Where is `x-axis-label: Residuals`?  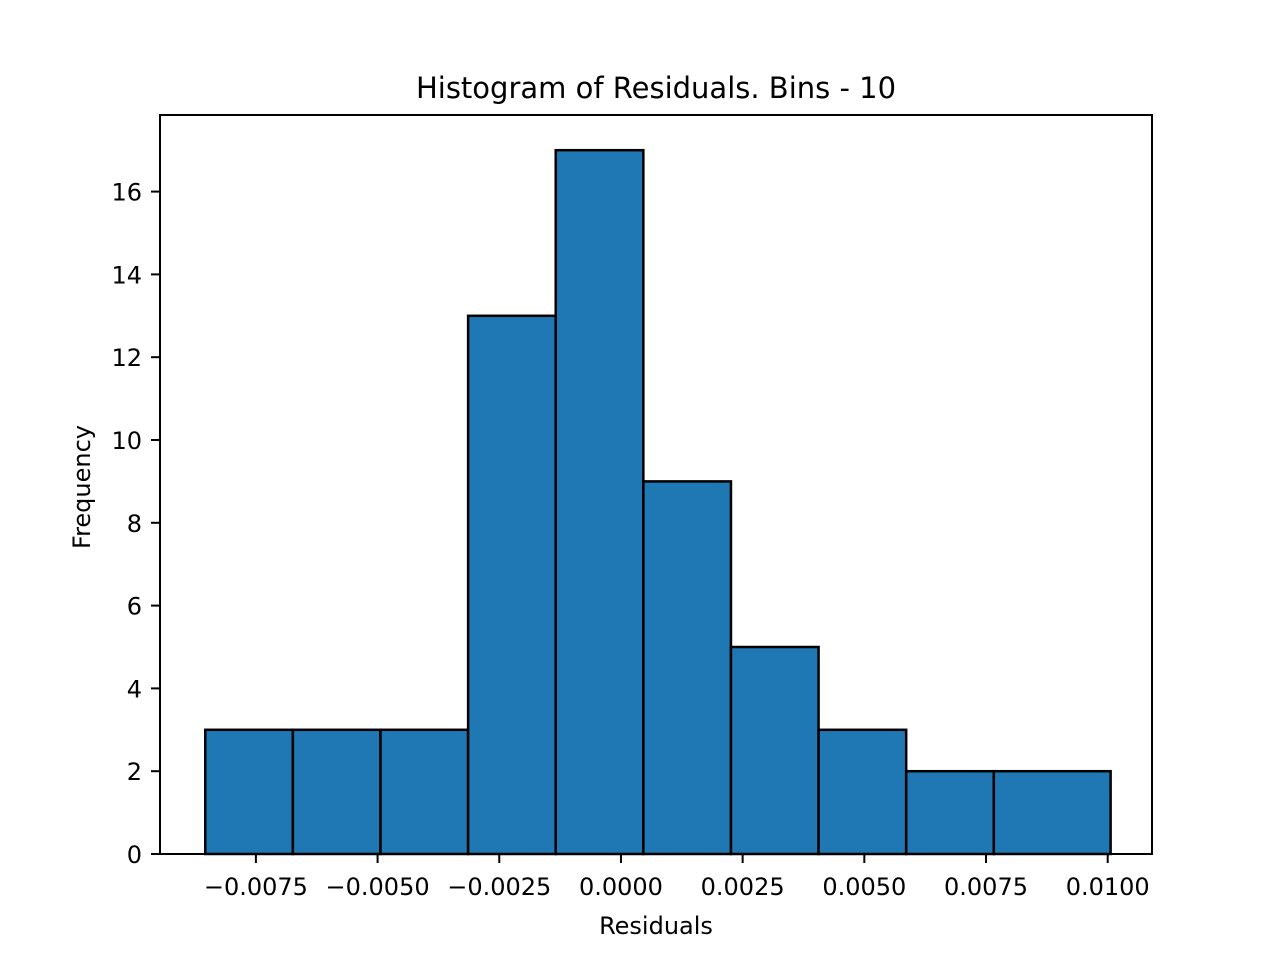
x-axis-label: Residuals is located at coordinates (656, 926).